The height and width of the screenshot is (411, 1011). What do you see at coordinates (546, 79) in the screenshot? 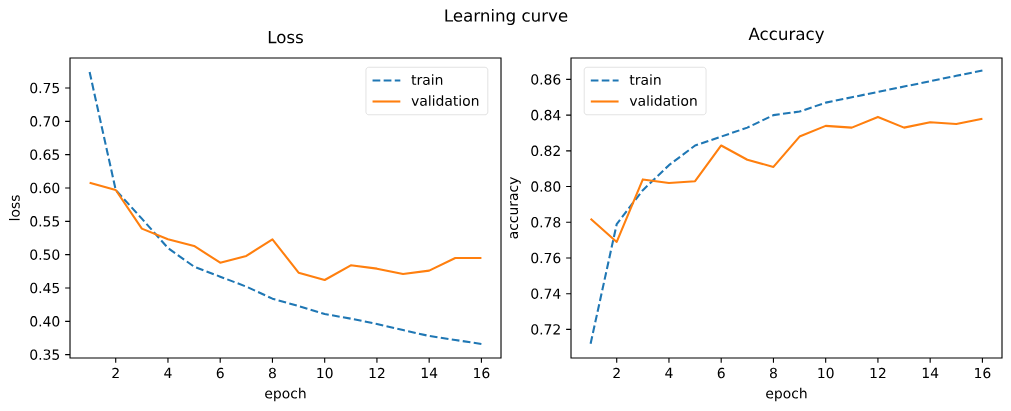
I see `y-tick-label: 0.86` at bounding box center [546, 79].